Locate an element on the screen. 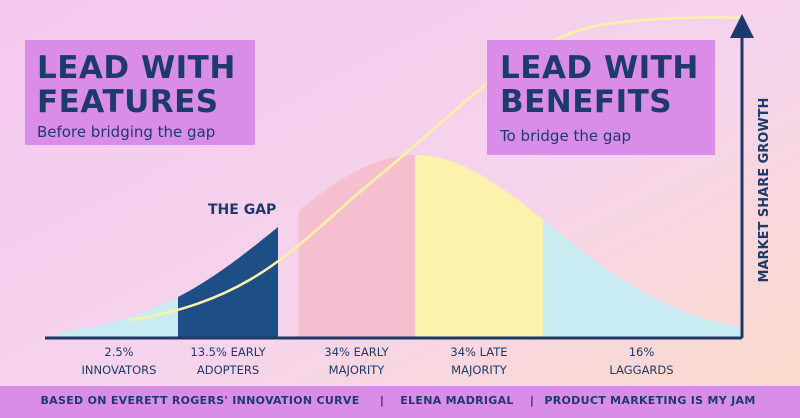  gap-label: THE GAP is located at coordinates (242, 210).